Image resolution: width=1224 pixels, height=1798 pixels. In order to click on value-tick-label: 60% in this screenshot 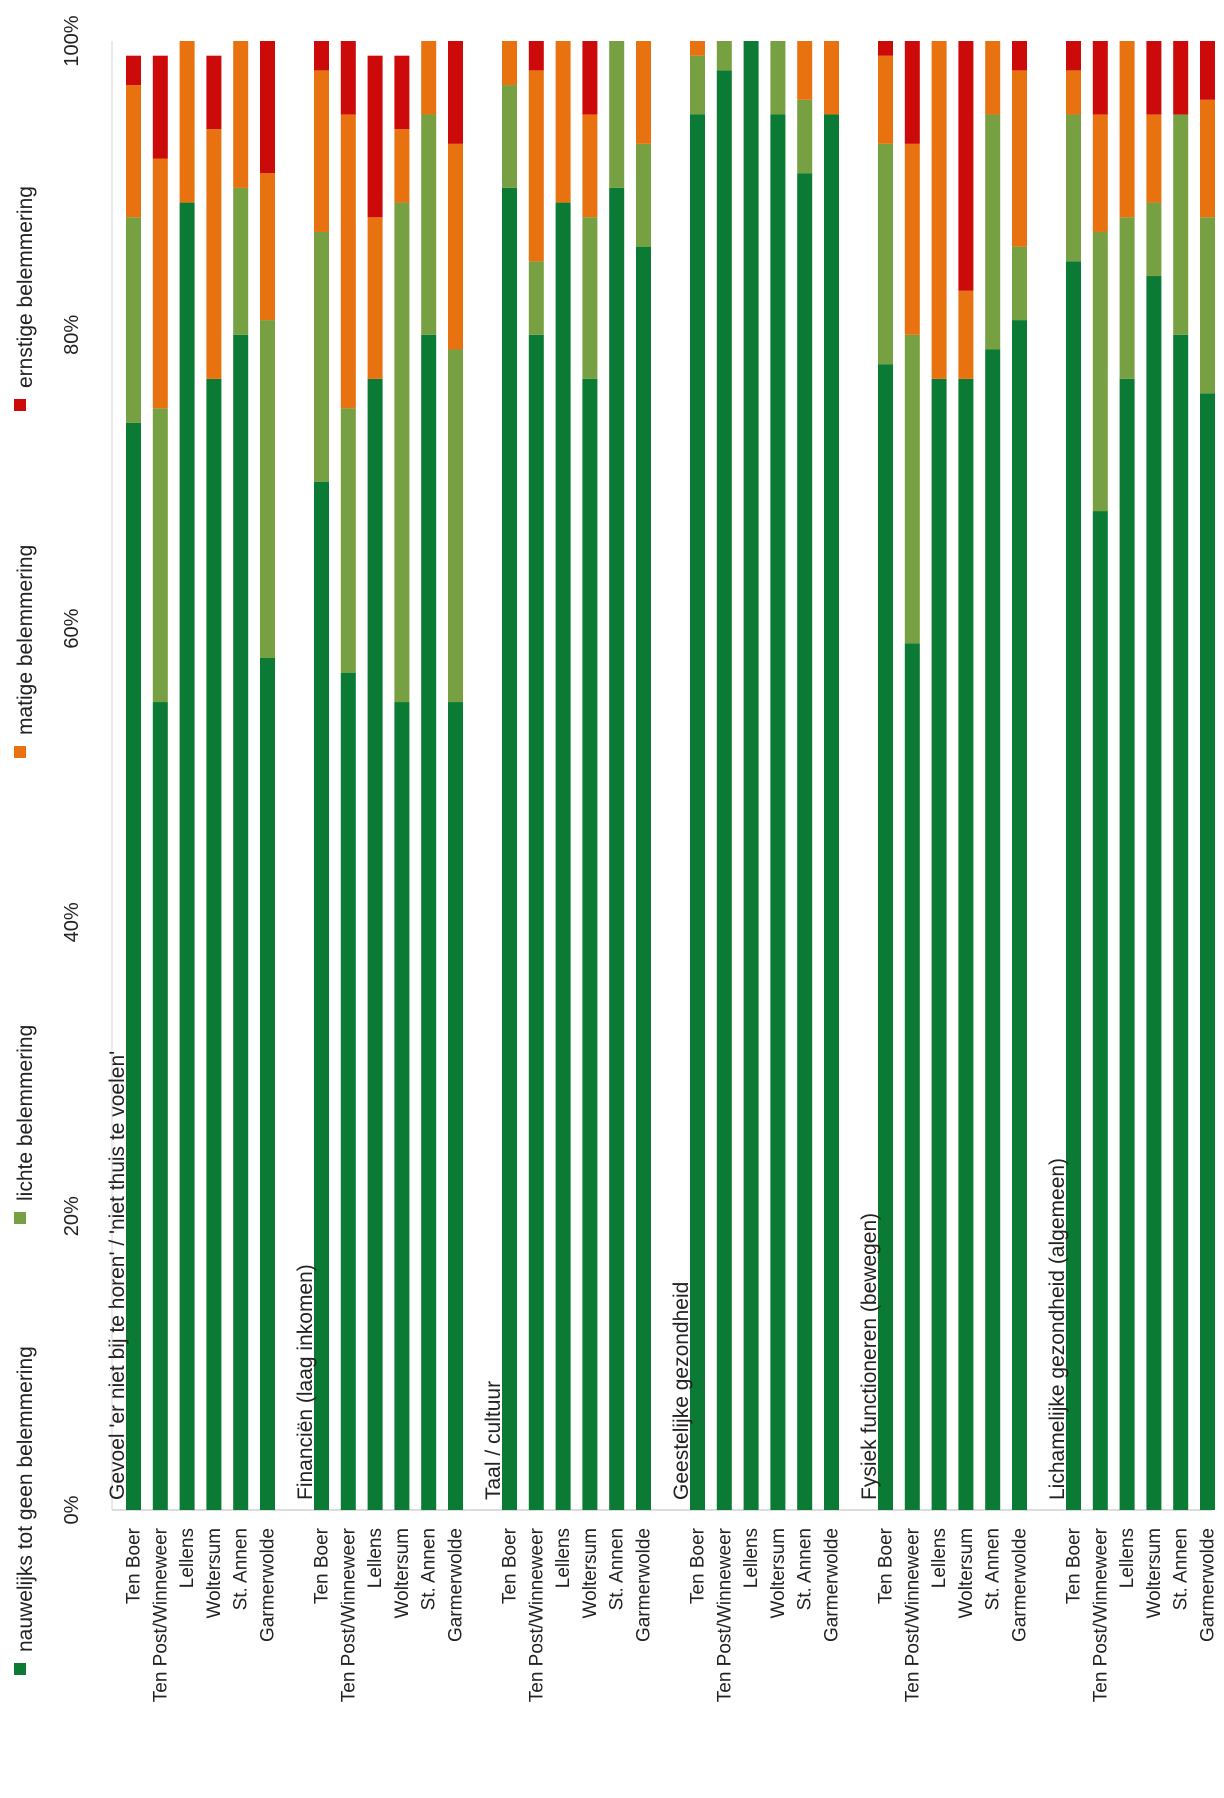, I will do `click(72, 628)`.